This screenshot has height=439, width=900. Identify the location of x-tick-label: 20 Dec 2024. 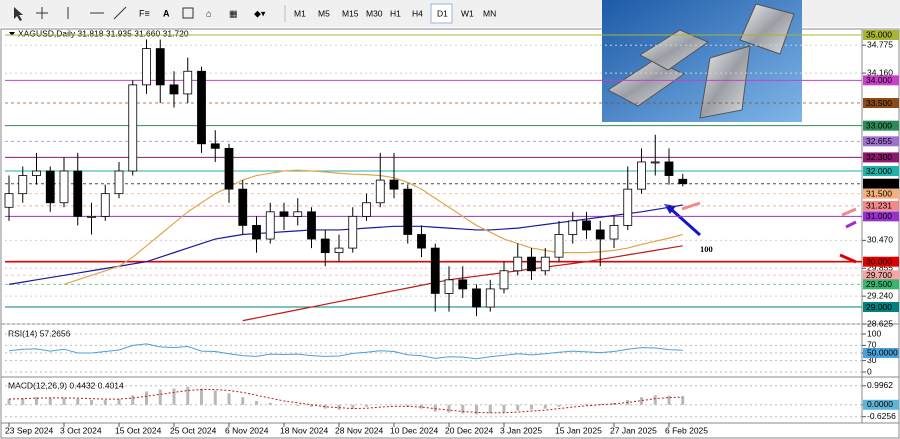
(469, 430).